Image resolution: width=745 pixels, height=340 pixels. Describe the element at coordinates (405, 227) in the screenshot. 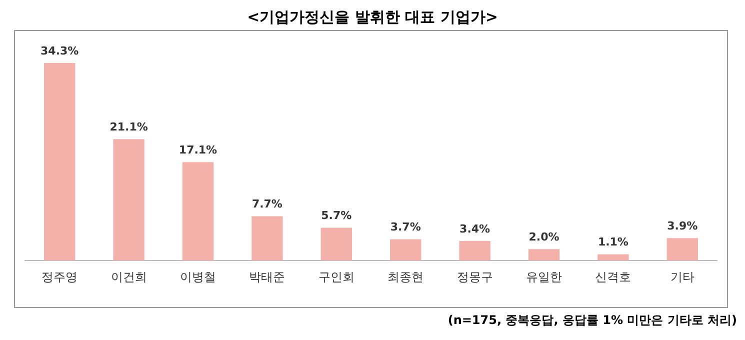

I see `data-label: 3.7%` at that location.